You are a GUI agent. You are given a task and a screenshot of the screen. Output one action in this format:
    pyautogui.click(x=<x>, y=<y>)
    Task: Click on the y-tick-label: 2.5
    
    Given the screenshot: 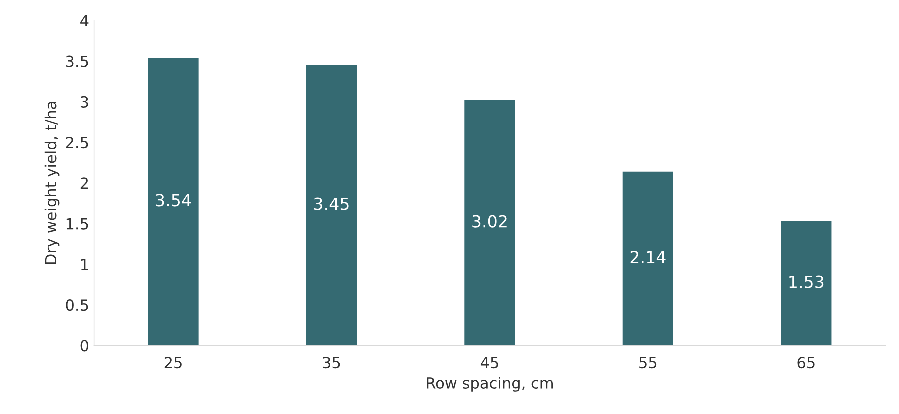 What is the action you would take?
    pyautogui.click(x=77, y=143)
    